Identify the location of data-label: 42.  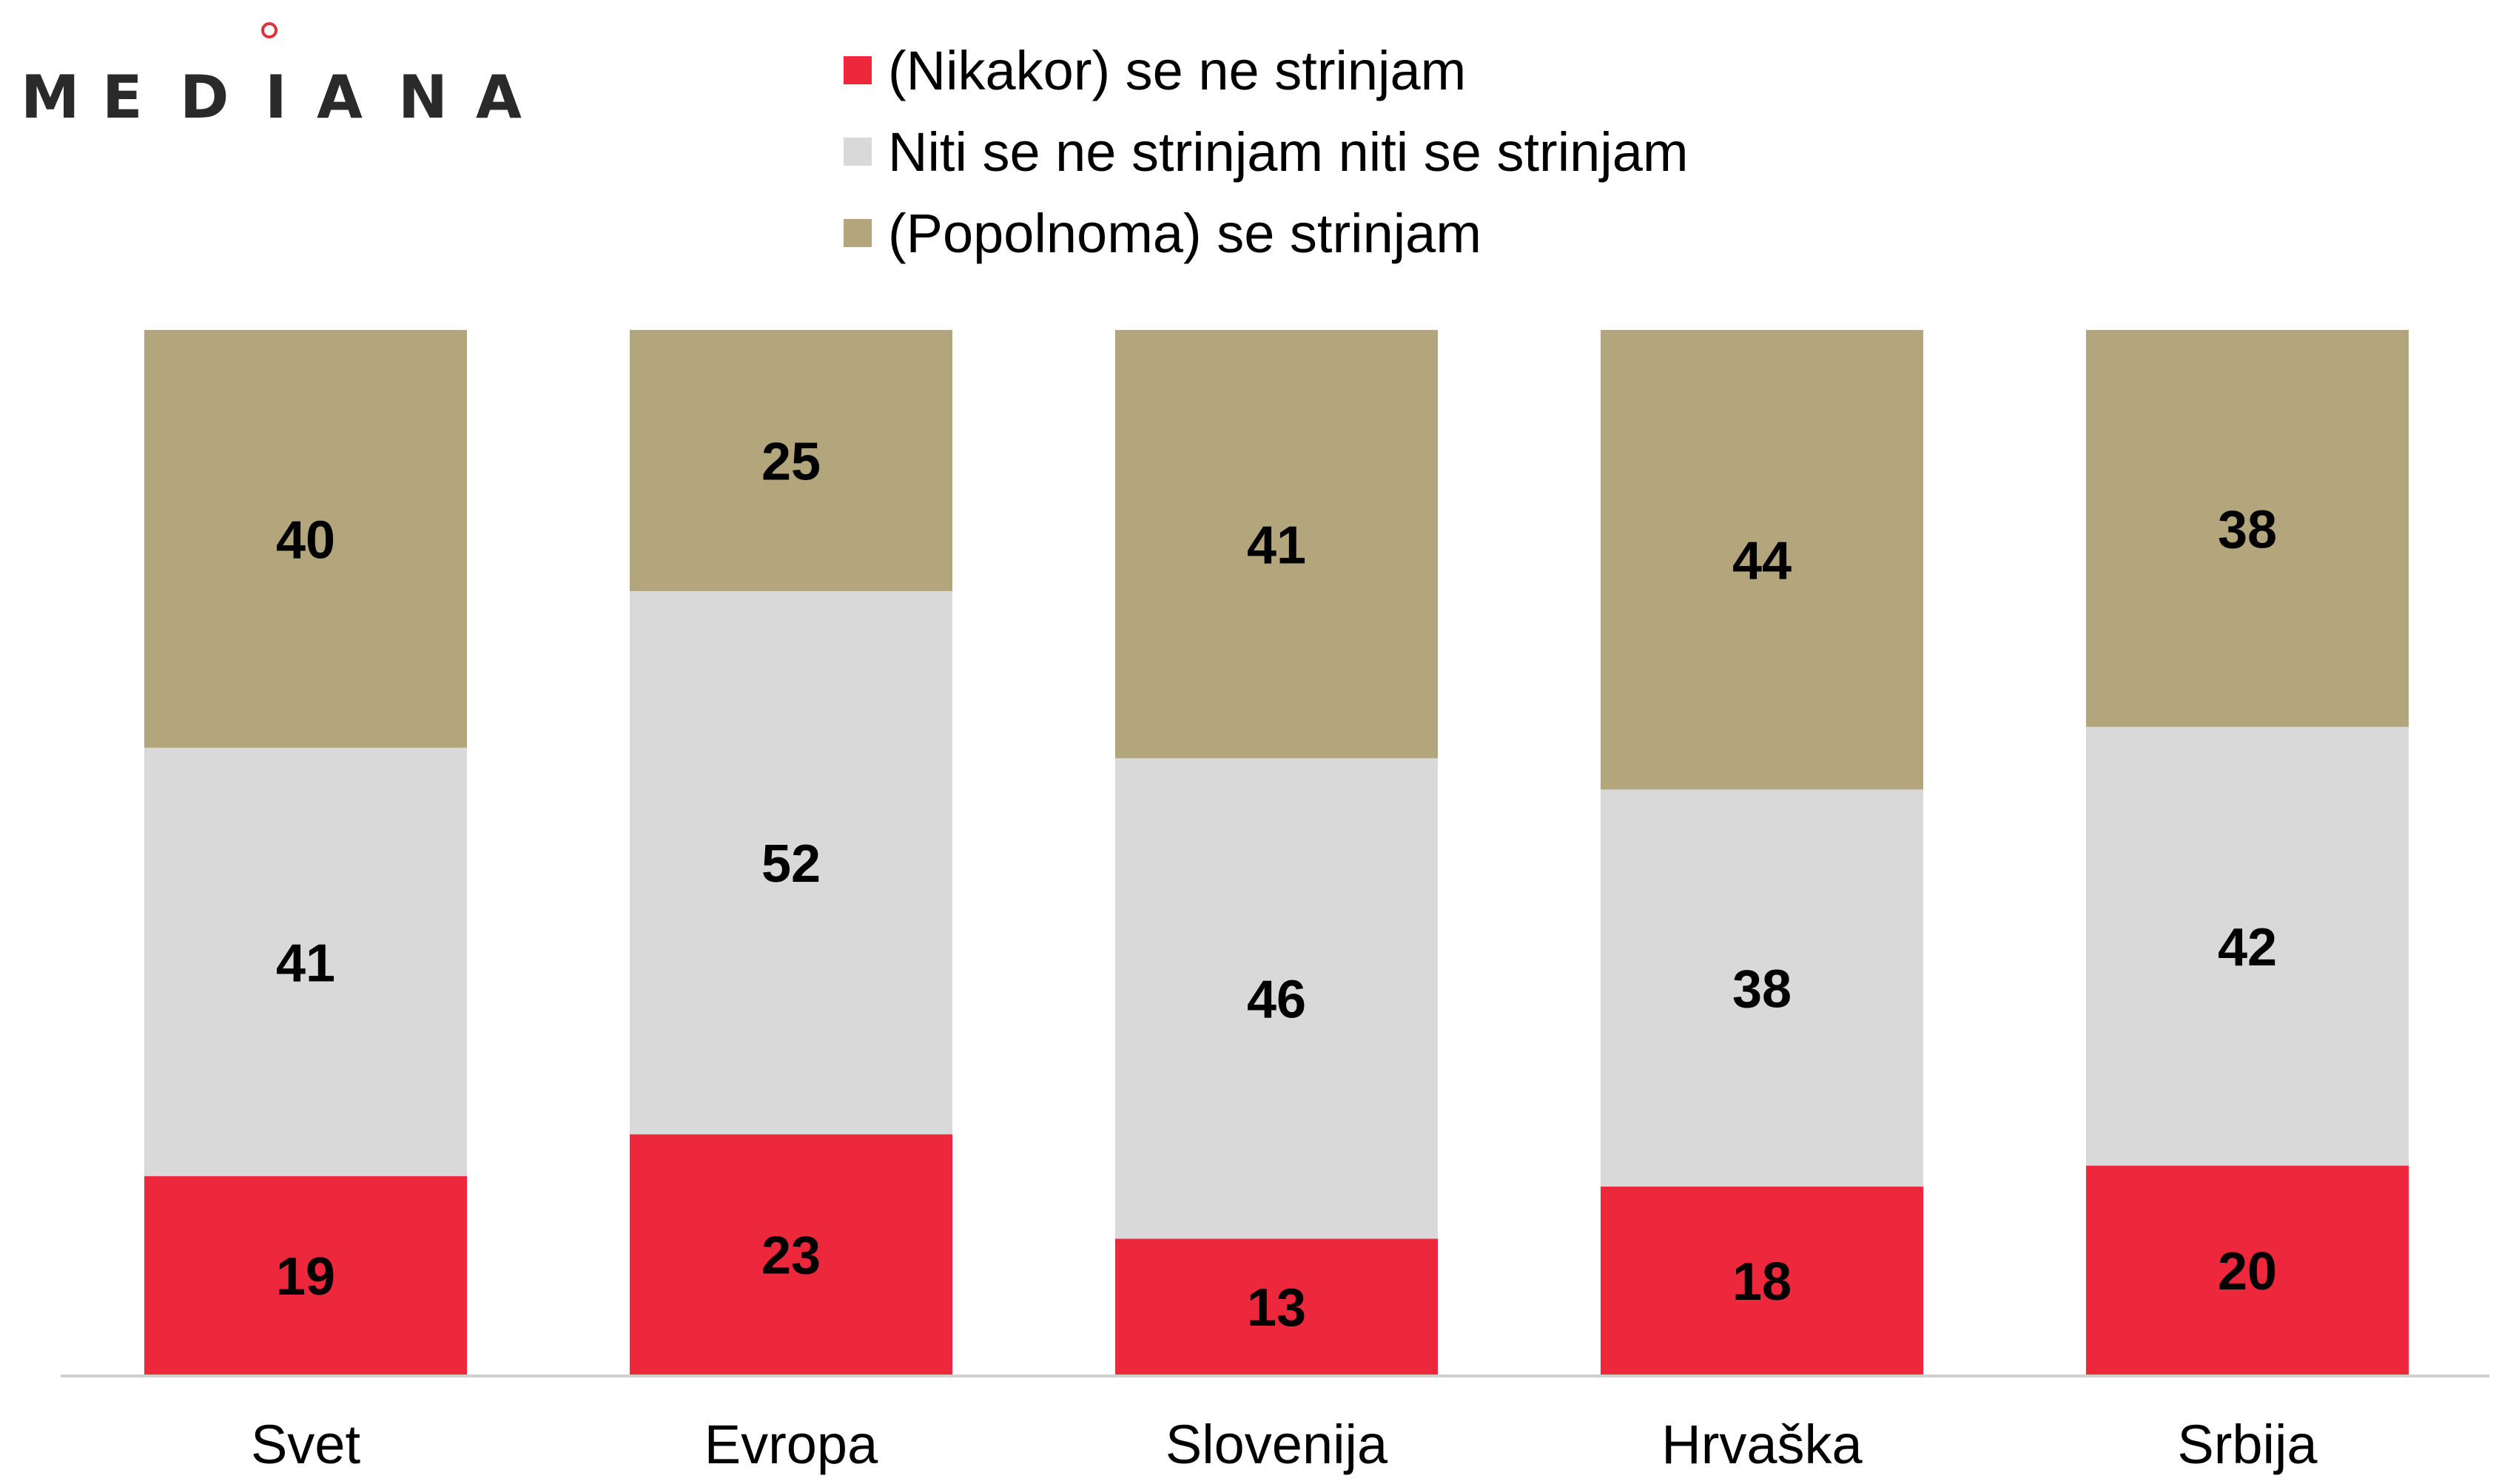
(2247, 947).